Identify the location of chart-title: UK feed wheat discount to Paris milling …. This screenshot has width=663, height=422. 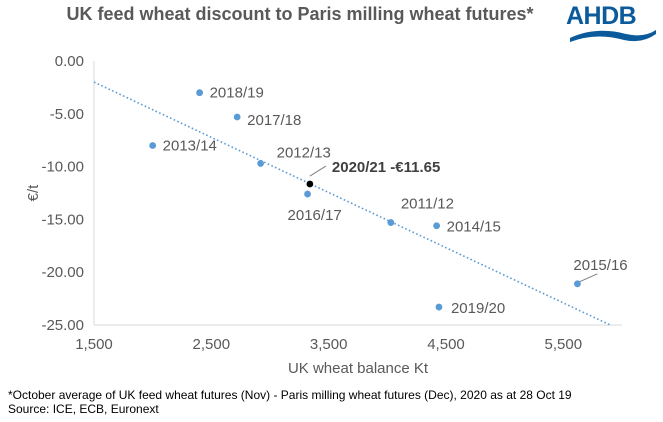
(300, 14).